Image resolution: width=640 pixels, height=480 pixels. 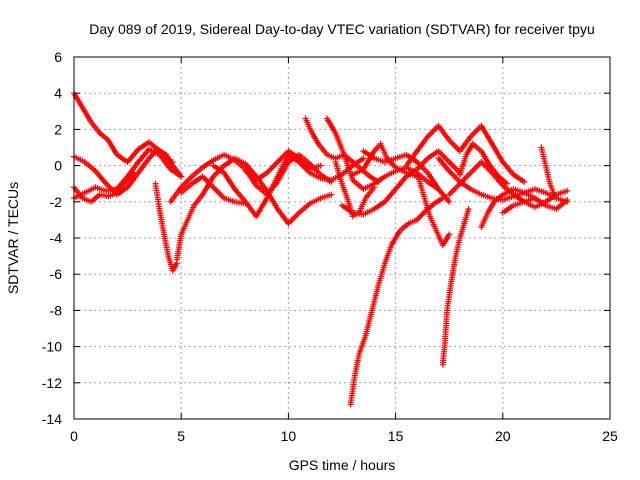 I want to click on y-tick-label: 4, so click(x=58, y=93).